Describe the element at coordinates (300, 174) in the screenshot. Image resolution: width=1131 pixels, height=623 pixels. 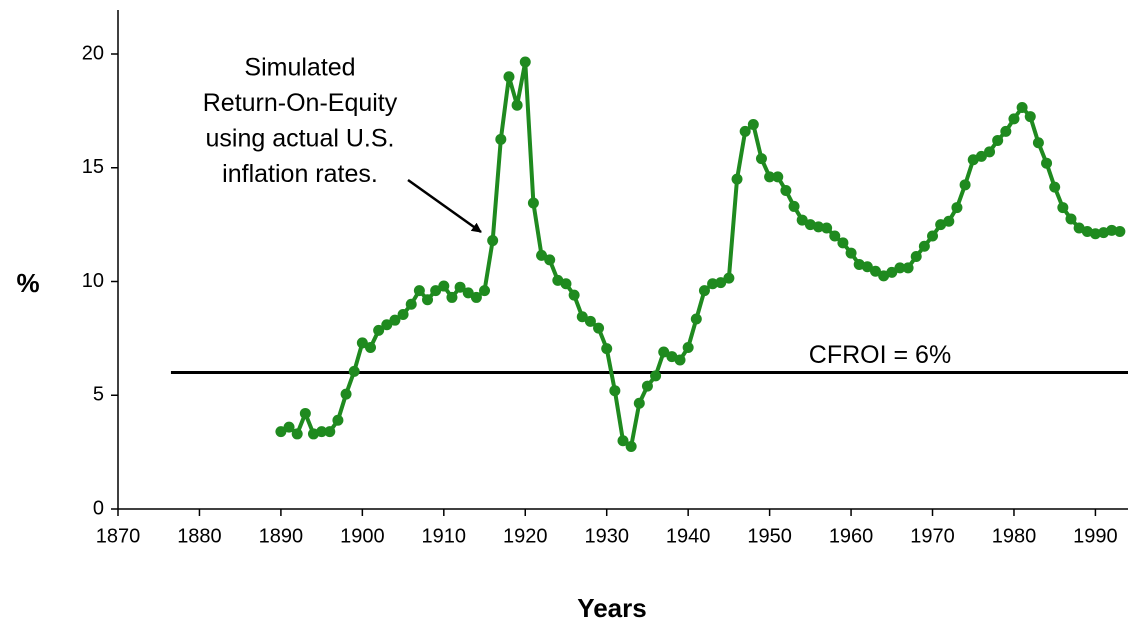
I see `annotation-text: inflation rates.` at that location.